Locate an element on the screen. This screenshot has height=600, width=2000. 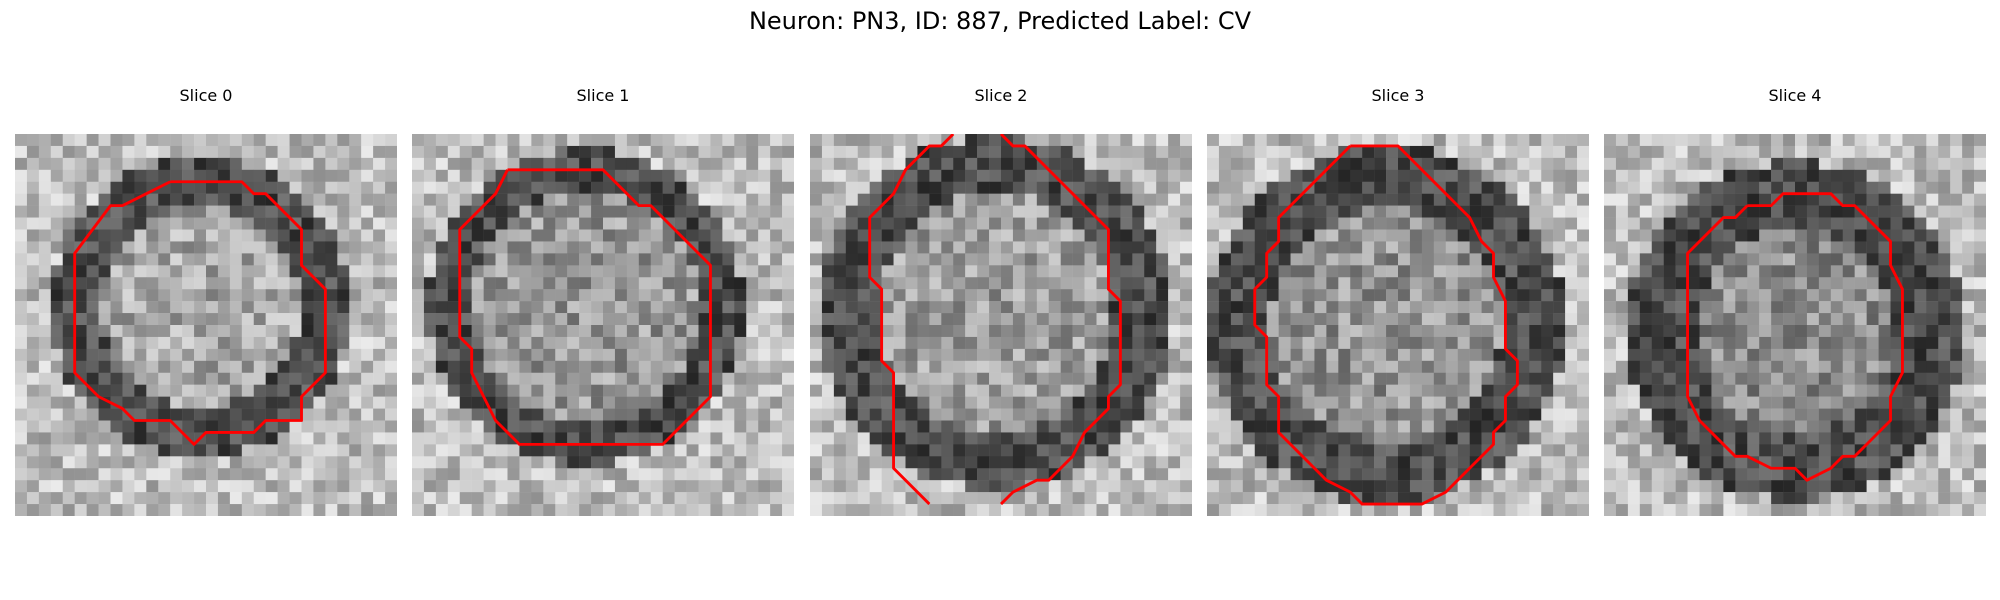
slice-title: Slice 1 is located at coordinates (603, 95).